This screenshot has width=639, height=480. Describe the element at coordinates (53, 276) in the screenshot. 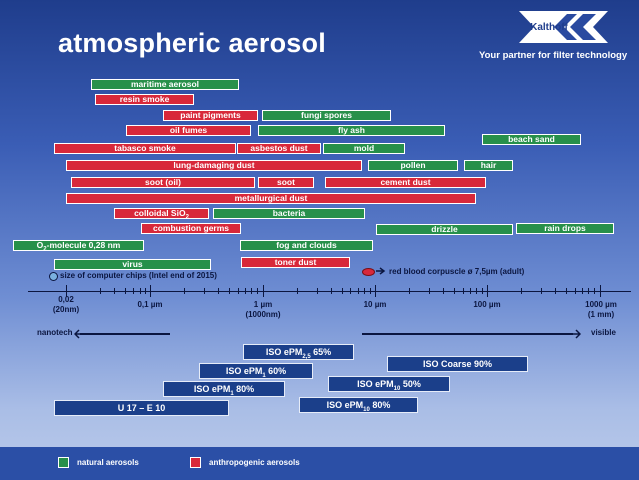

I see `computer-chip-marker` at that location.